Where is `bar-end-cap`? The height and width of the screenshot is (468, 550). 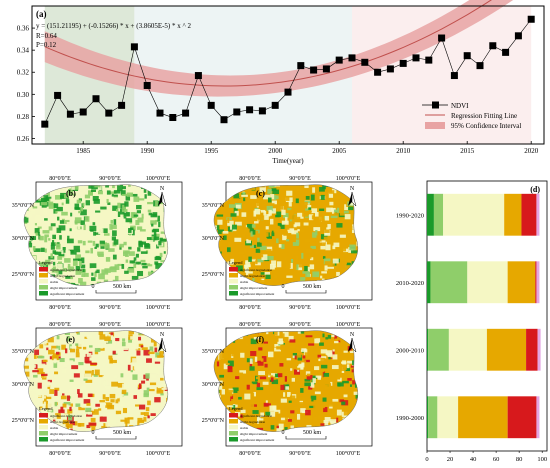 bar-end-cap is located at coordinates (538, 417).